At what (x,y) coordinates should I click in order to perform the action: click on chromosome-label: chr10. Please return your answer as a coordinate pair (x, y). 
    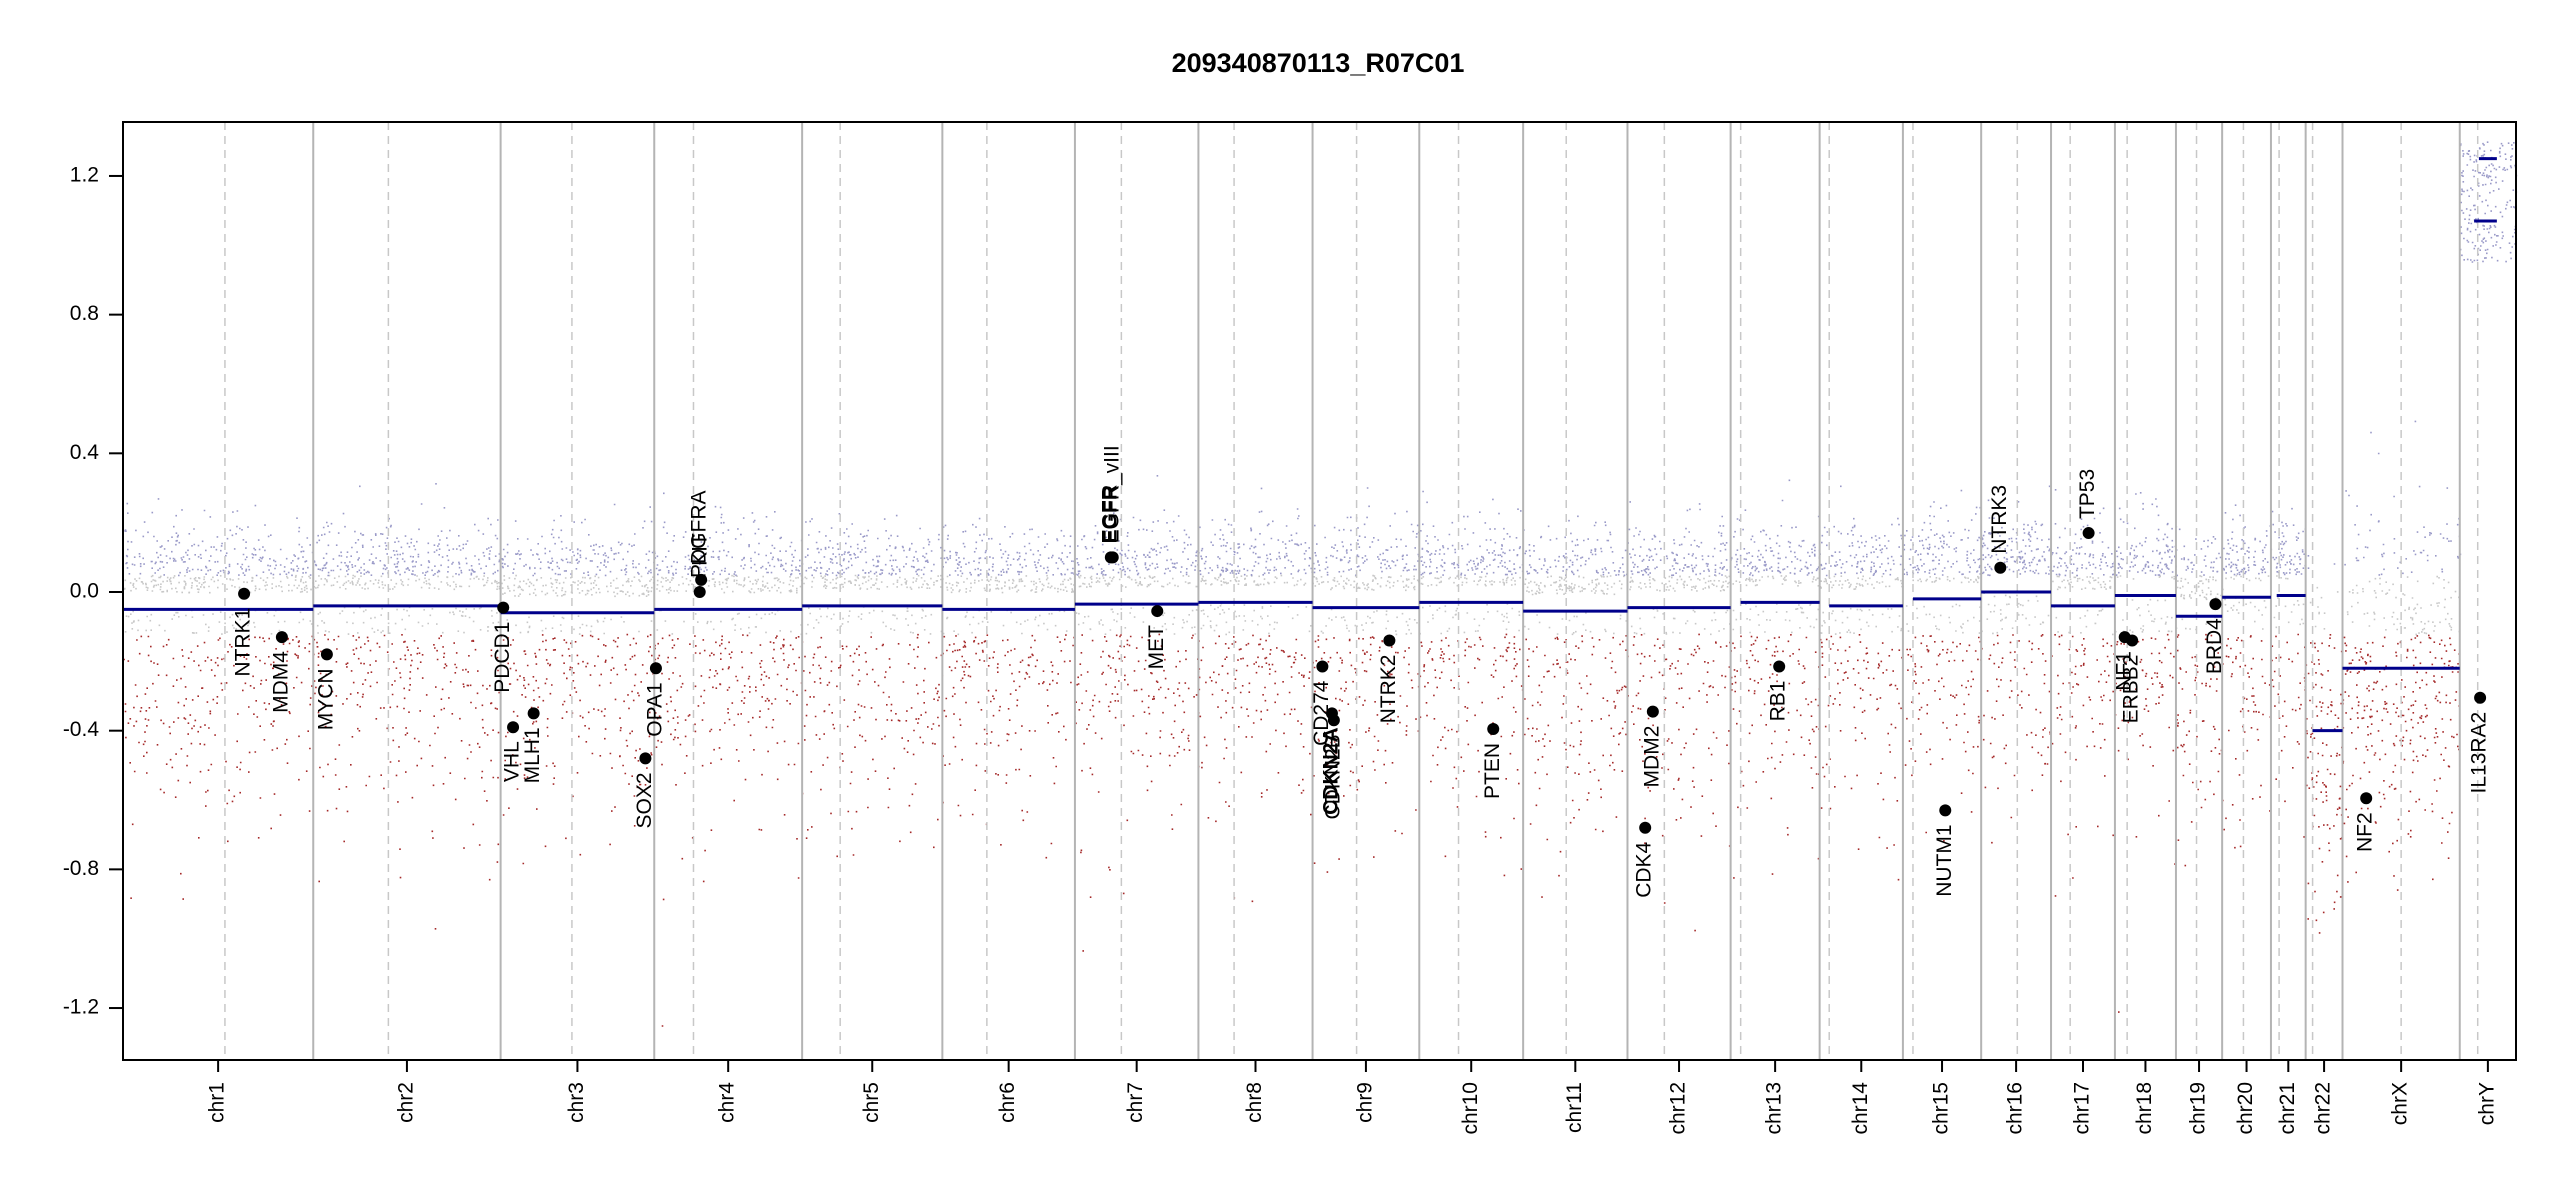
    Looking at the image, I should click on (1470, 1108).